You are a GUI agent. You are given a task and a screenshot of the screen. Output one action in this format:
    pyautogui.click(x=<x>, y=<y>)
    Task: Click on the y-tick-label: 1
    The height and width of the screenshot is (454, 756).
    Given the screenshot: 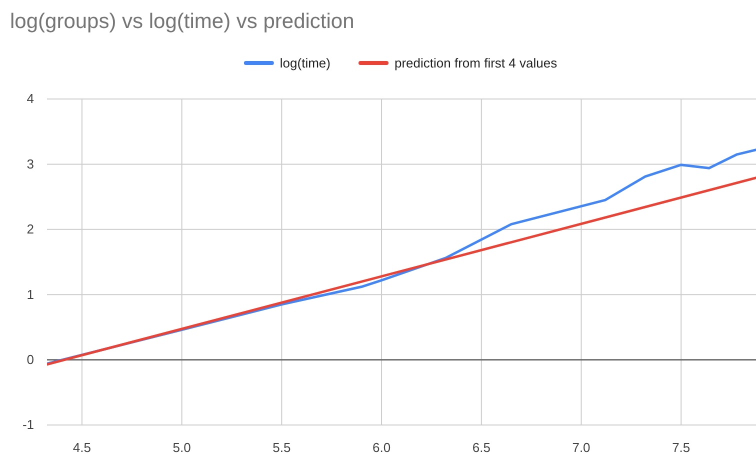 What is the action you would take?
    pyautogui.click(x=30, y=294)
    